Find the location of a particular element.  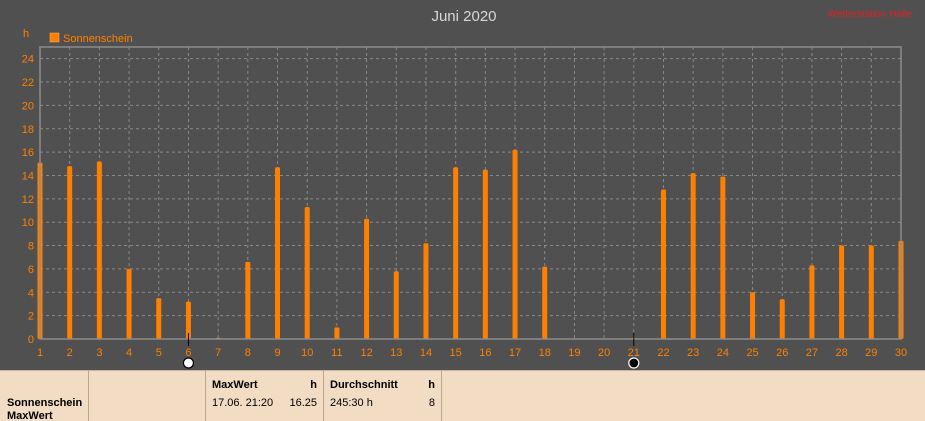

station-label: Wetterstation Halle is located at coordinates (870, 14).